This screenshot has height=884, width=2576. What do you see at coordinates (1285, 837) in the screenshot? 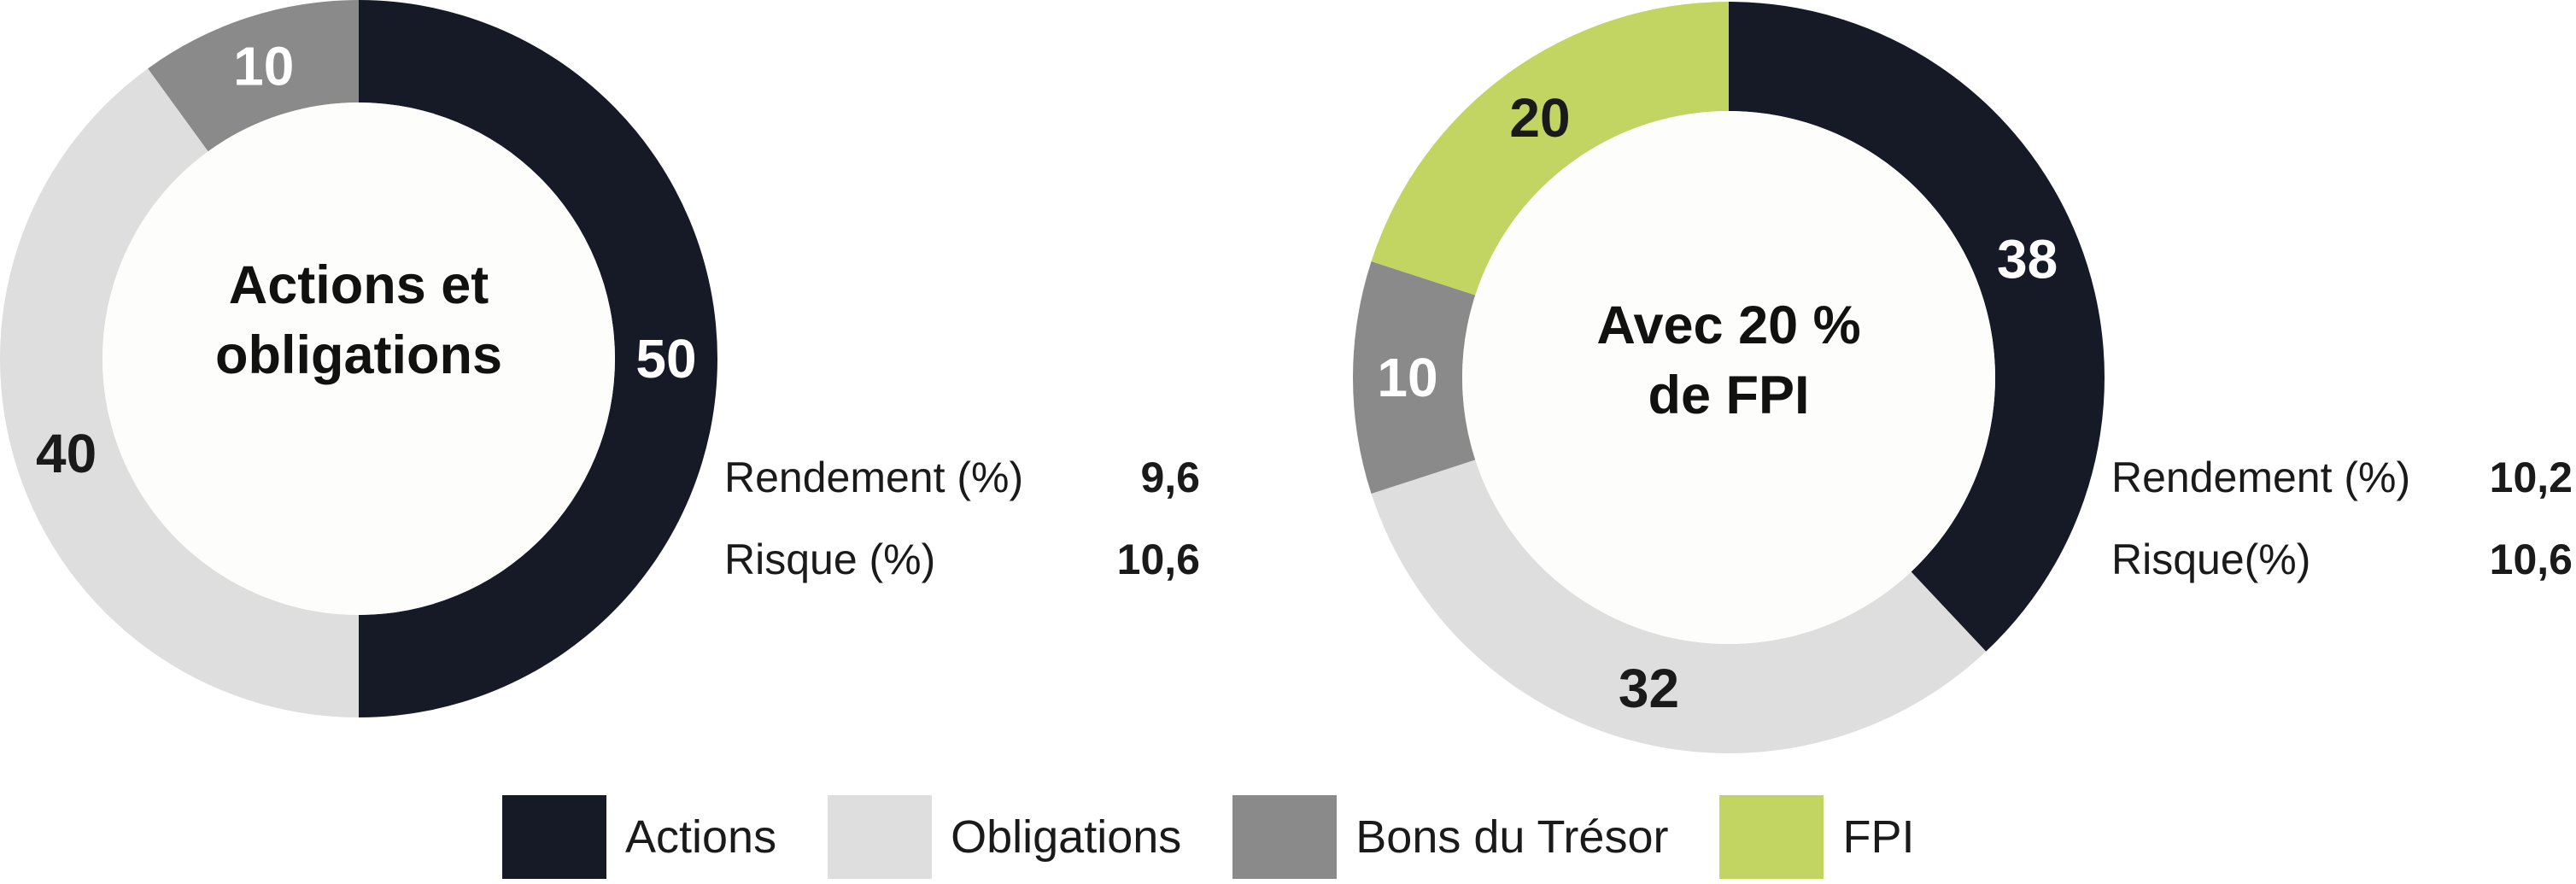
I see `legend-swatch-bons` at bounding box center [1285, 837].